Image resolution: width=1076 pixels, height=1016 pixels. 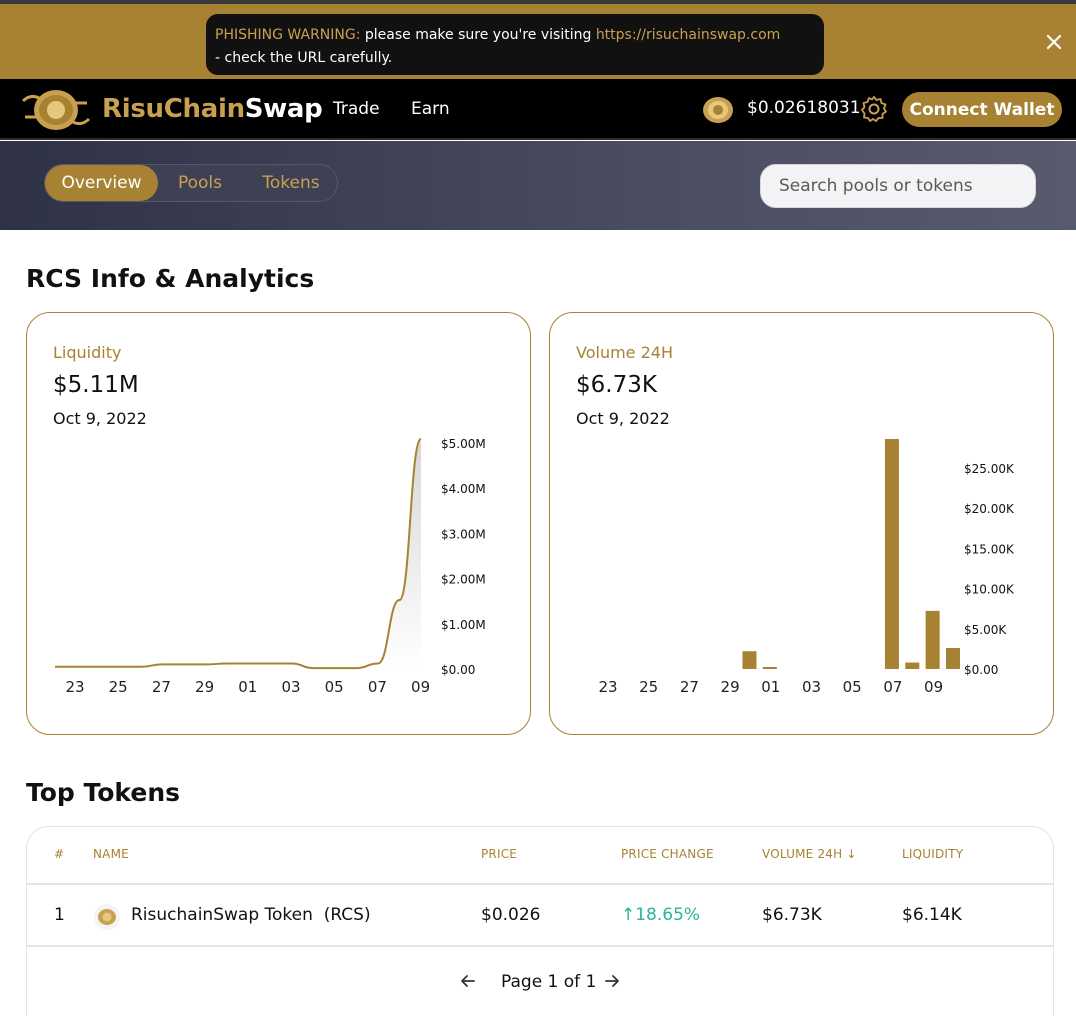 What do you see at coordinates (985, 630) in the screenshot?
I see `y-tick-label: $5.00K` at bounding box center [985, 630].